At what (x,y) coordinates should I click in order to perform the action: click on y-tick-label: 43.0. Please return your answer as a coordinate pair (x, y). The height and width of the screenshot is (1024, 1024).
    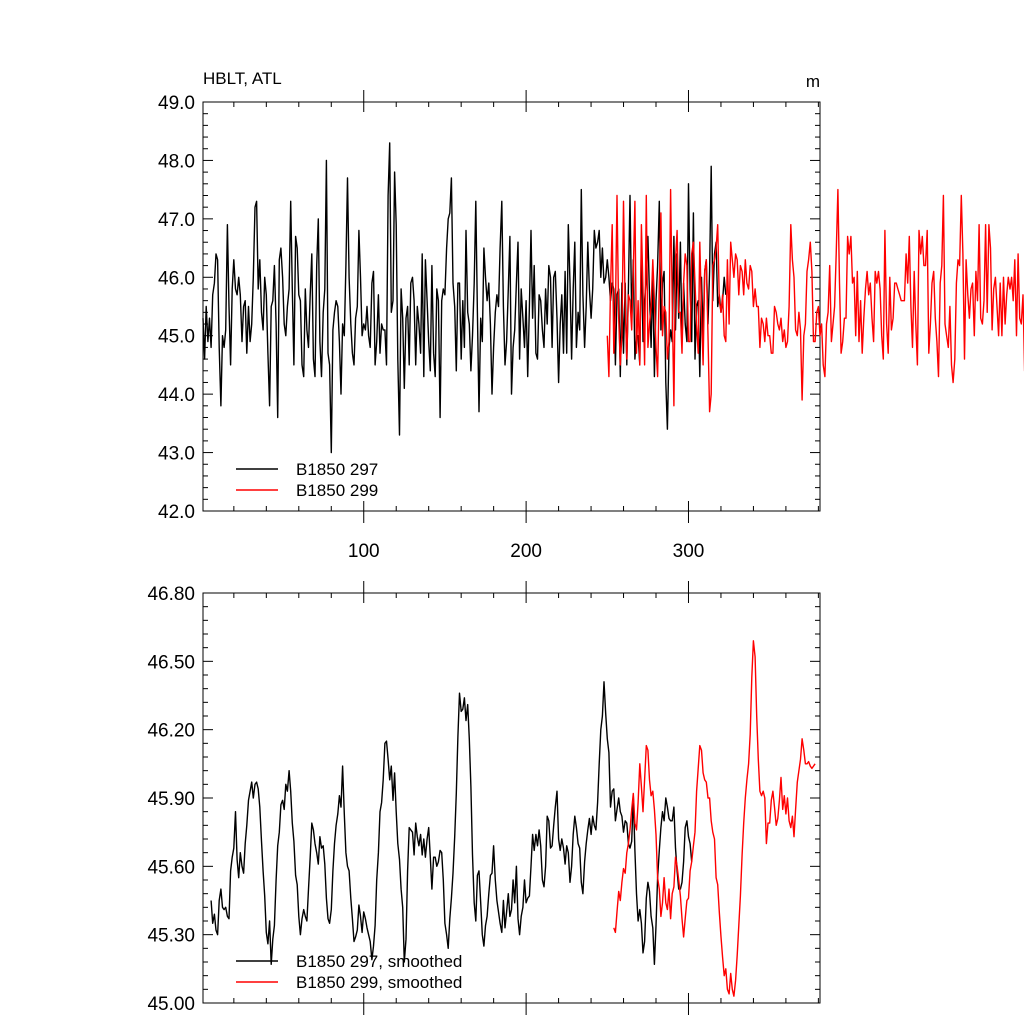
    Looking at the image, I should click on (176, 454).